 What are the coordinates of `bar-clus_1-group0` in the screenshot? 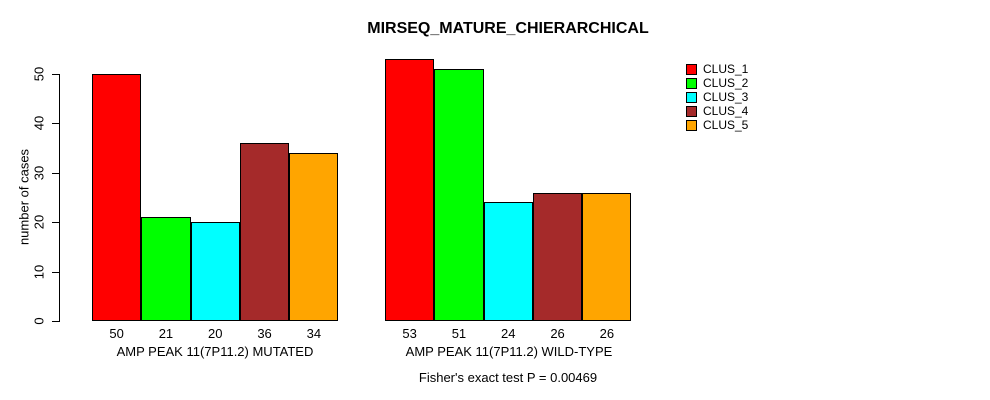 It's located at (117, 197).